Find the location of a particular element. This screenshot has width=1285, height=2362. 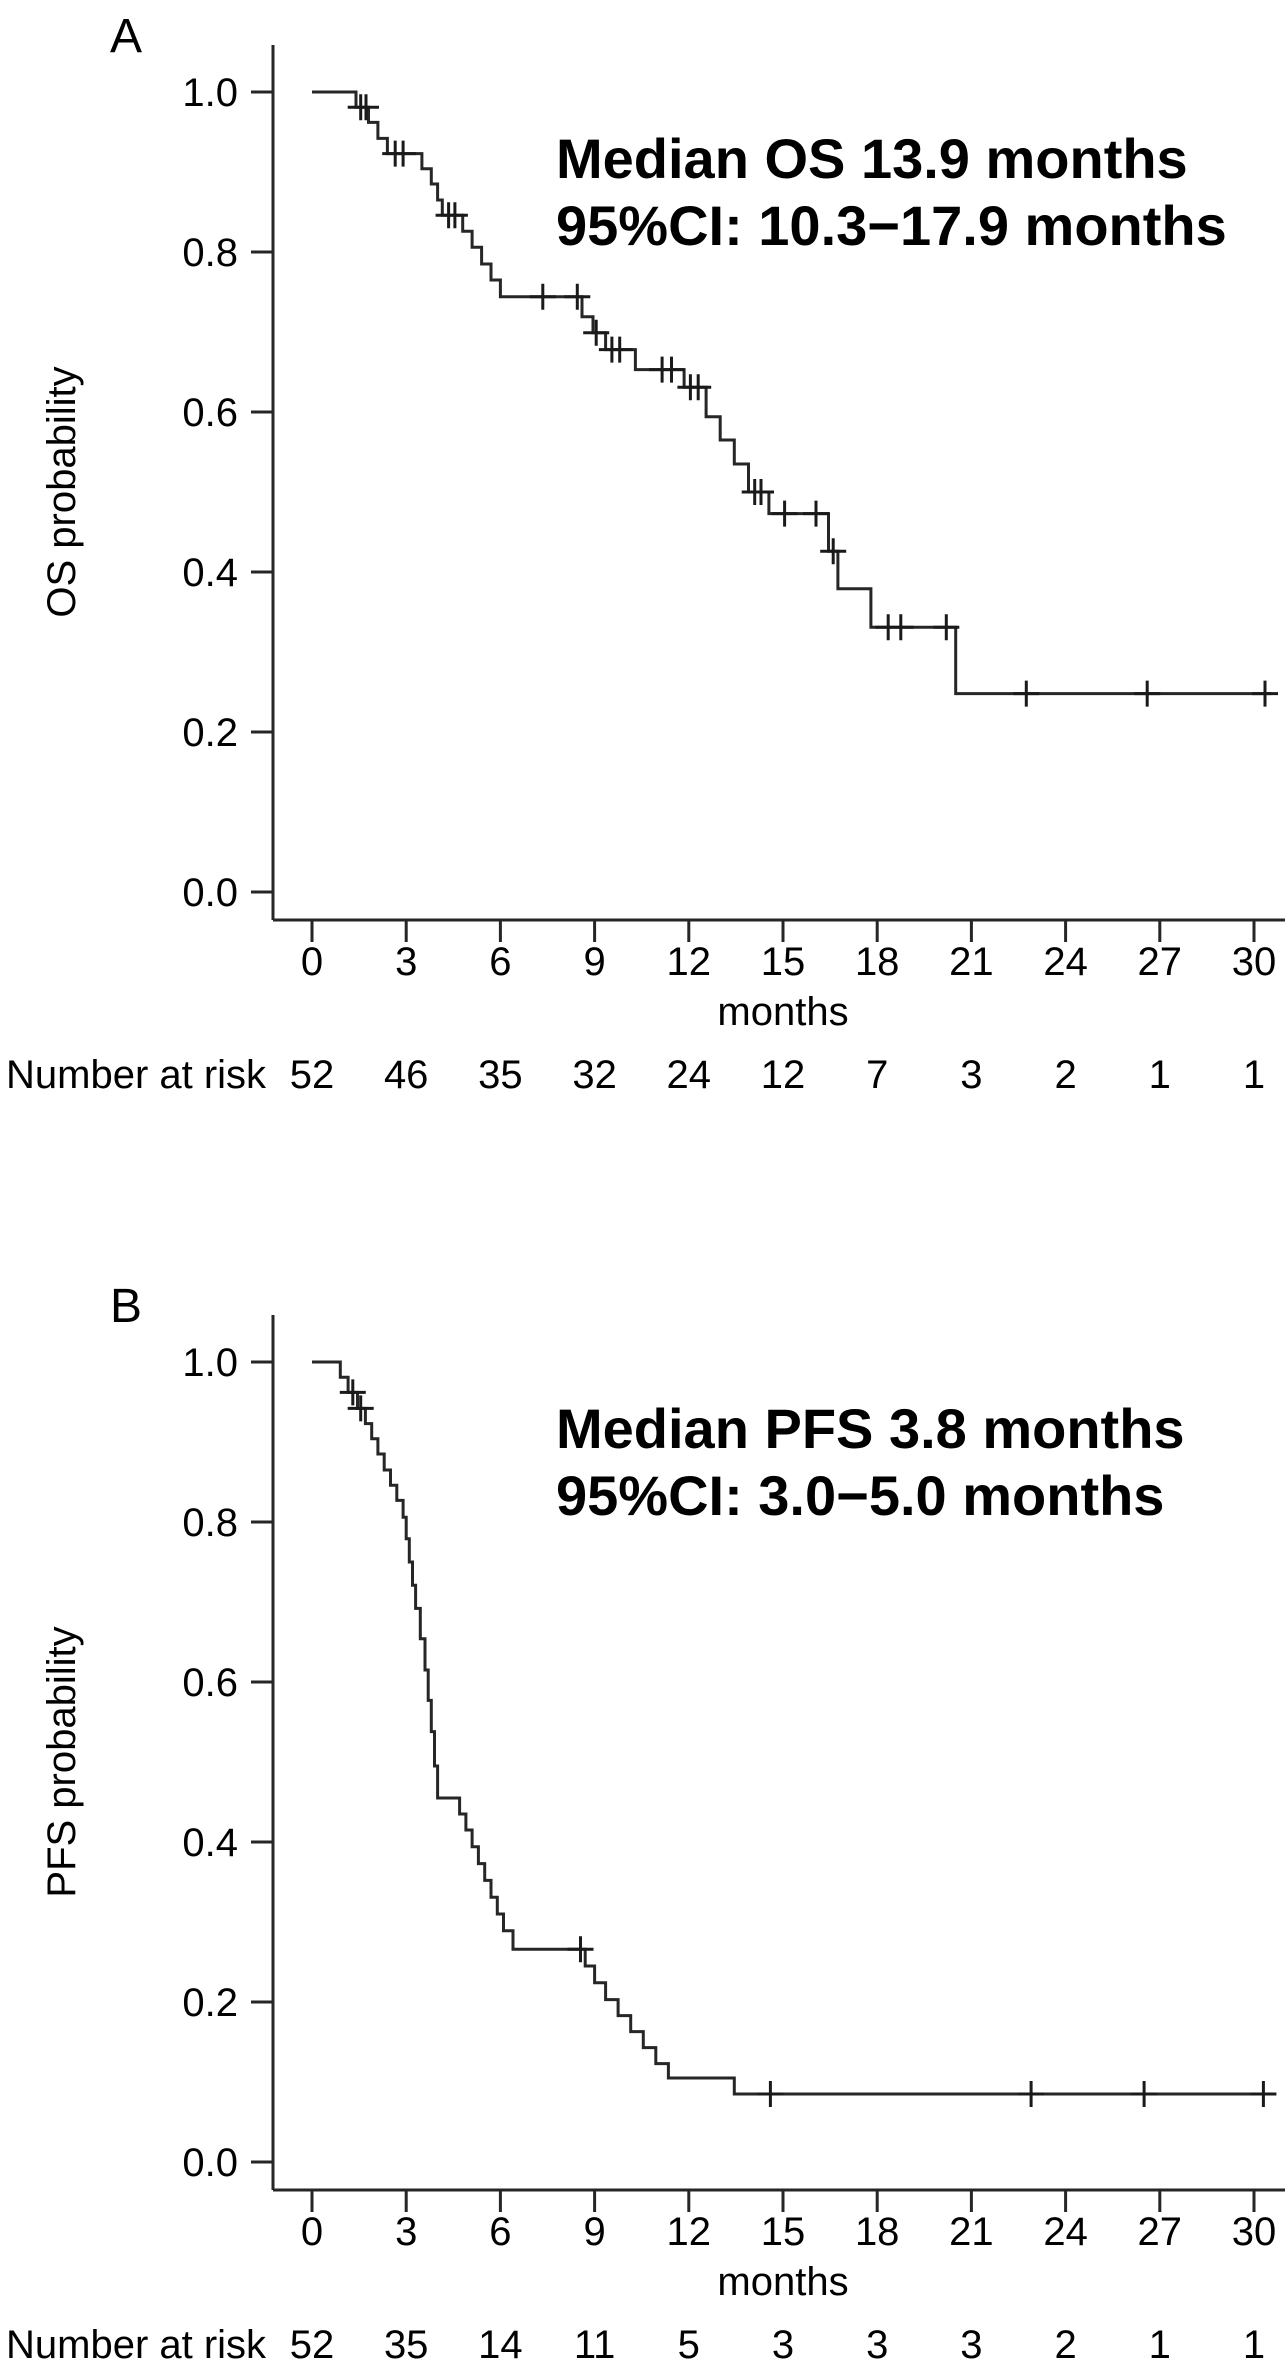

y-axis-title: OS probability is located at coordinates (62, 491).